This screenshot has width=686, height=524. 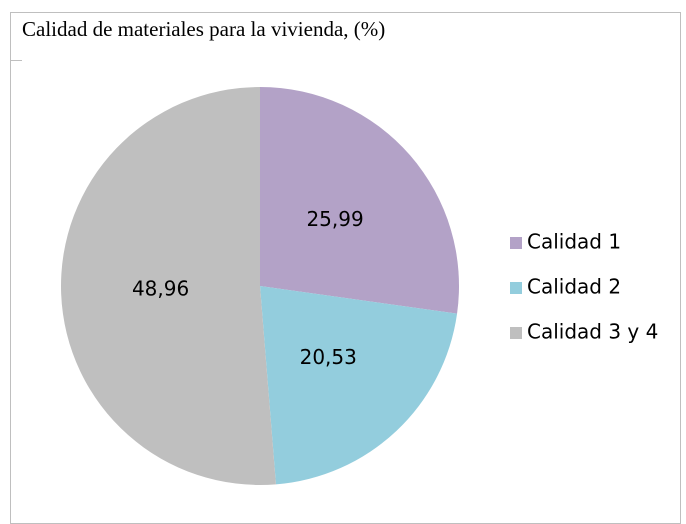 I want to click on data-label: 25,99, so click(x=334, y=219).